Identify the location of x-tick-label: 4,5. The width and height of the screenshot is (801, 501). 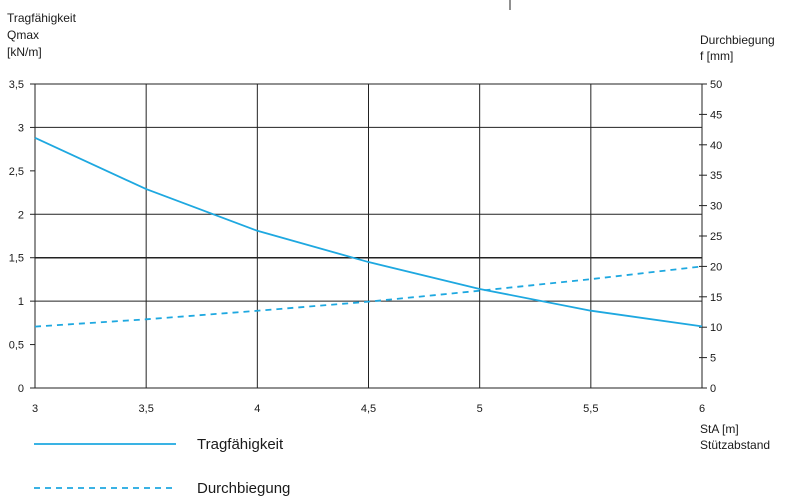
(368, 409).